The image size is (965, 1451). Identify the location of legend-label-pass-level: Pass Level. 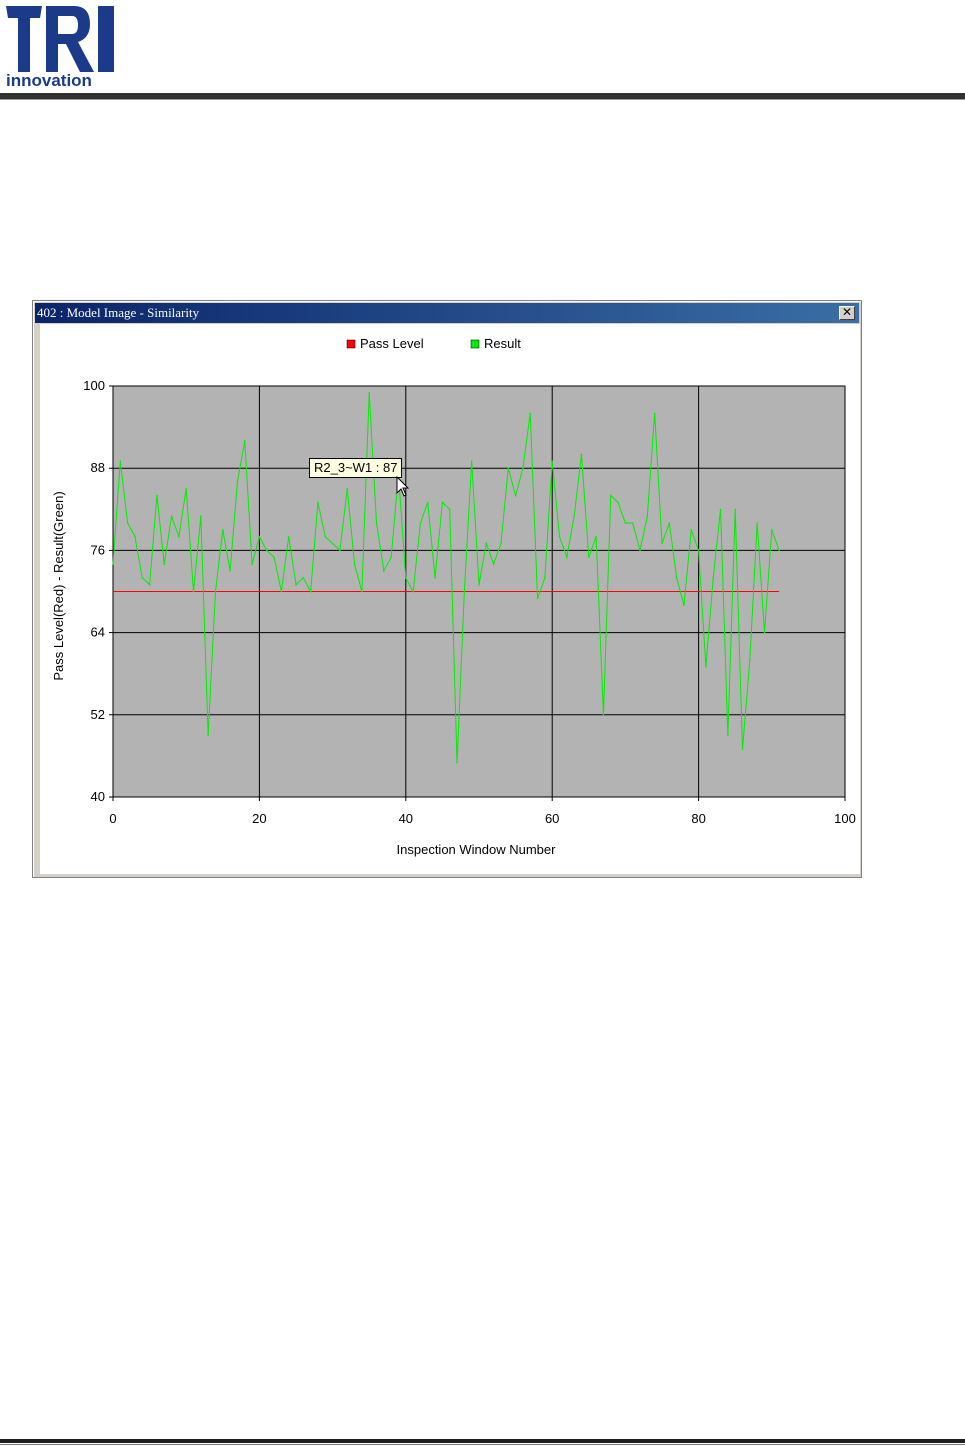
(392, 343).